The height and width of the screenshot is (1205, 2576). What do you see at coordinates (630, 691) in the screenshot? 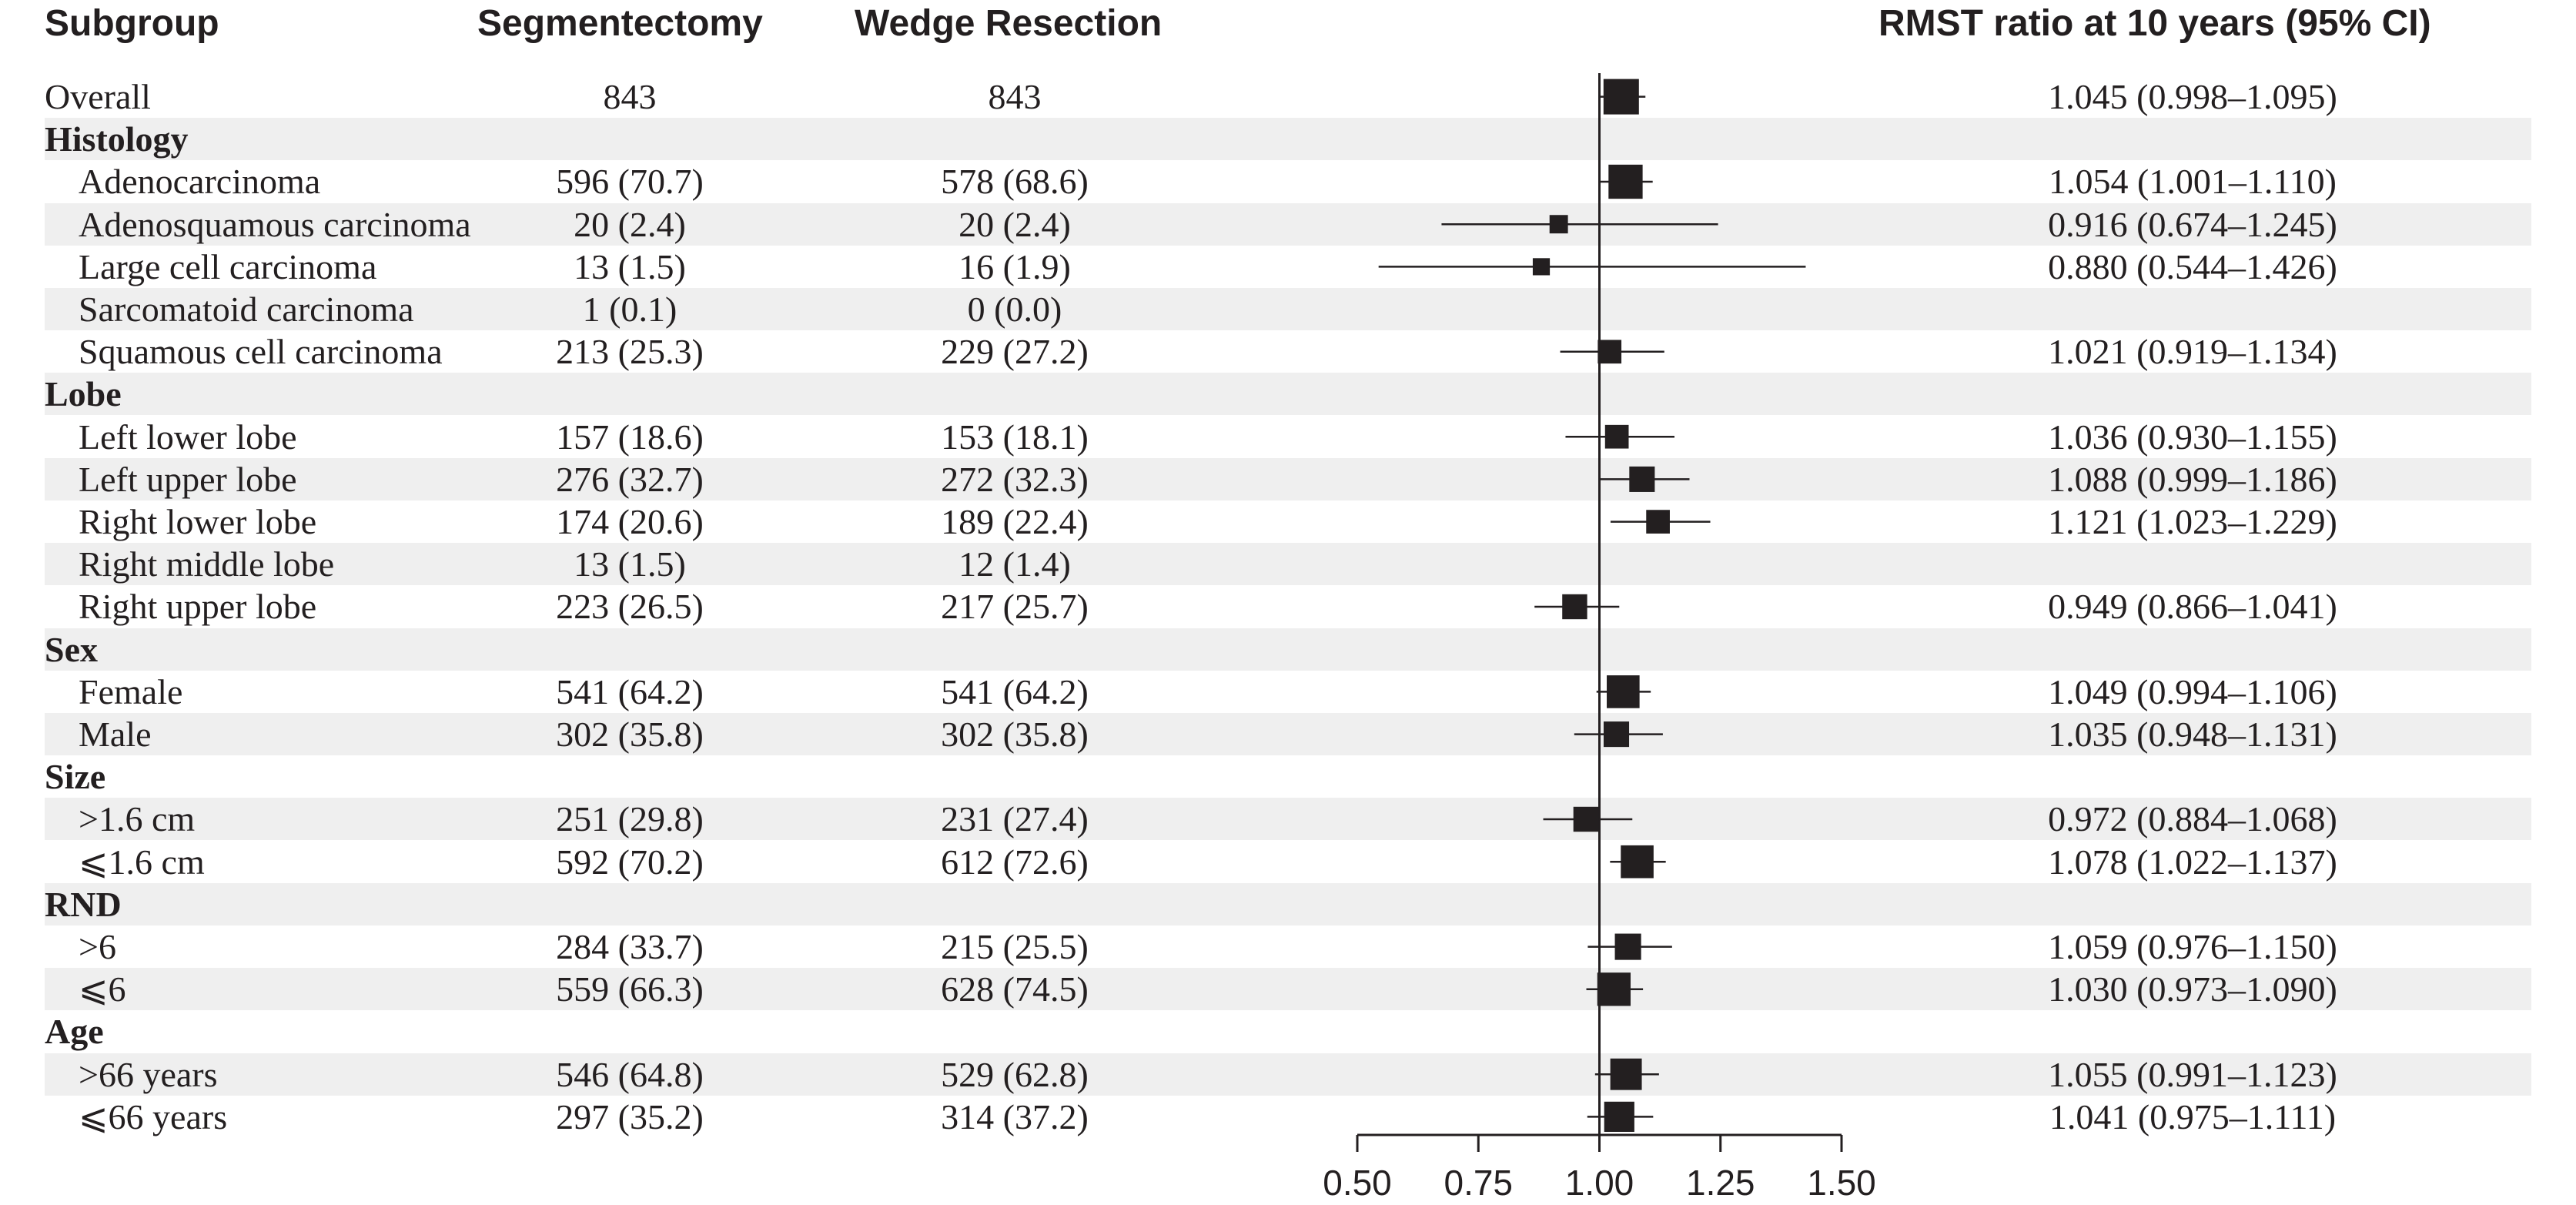
I see `segmentectomy-count: 541 (64.2)` at bounding box center [630, 691].